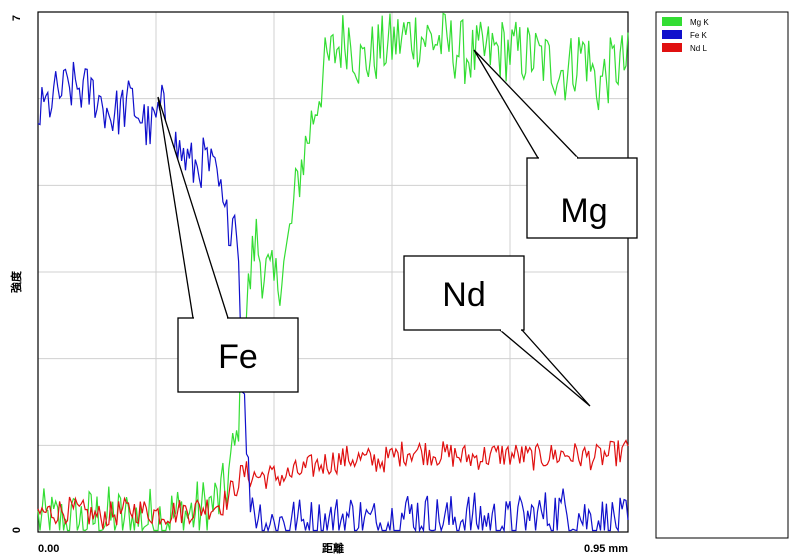 This screenshot has height=559, width=796. Describe the element at coordinates (583, 211) in the screenshot. I see `callout-mg-text: Mg` at that location.